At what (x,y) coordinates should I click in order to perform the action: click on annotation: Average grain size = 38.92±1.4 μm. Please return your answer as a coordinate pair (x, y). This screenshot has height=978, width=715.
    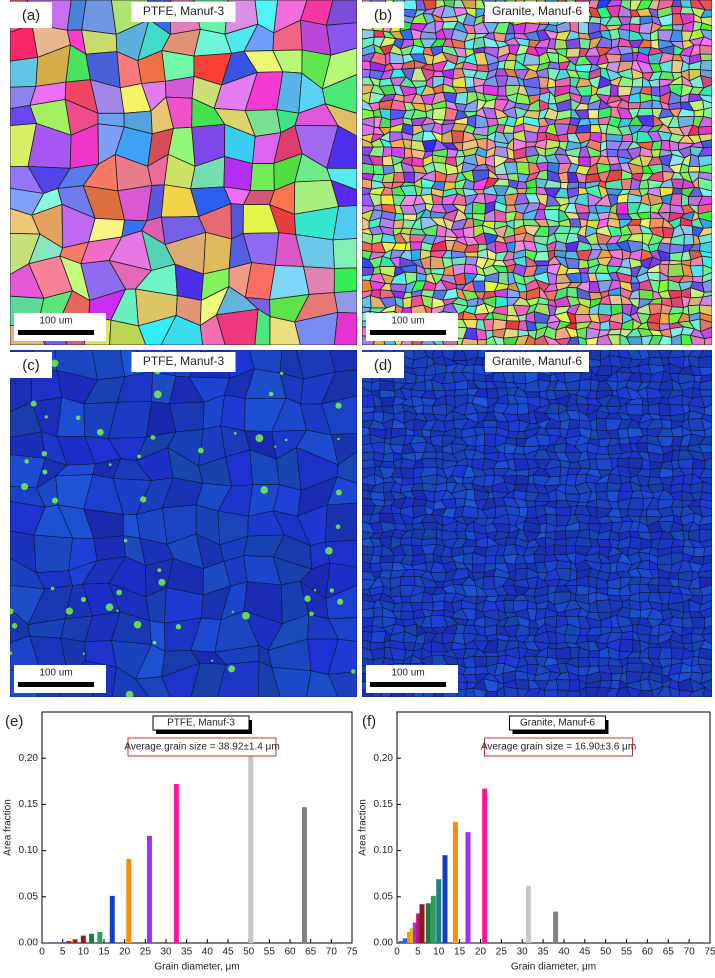
    Looking at the image, I should click on (201, 747).